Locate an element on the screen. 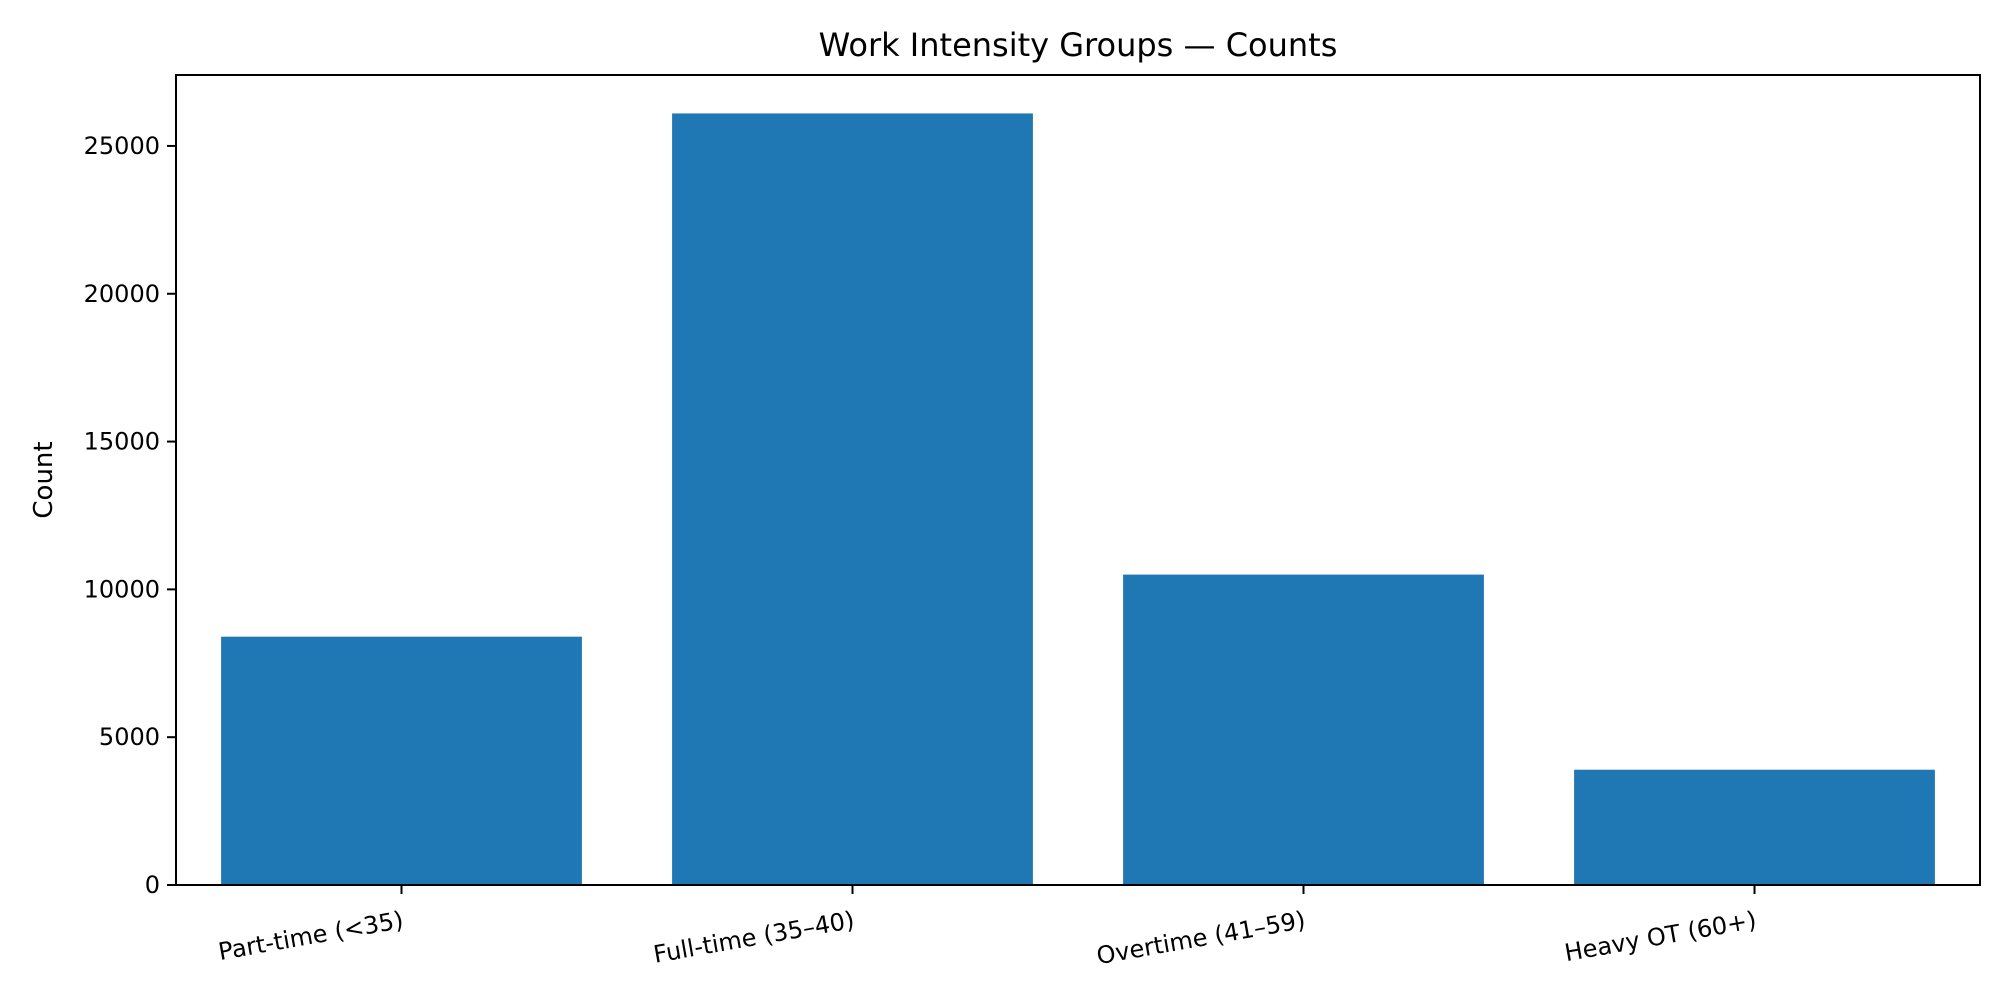  chart-title: Work Intensity Groups — Counts is located at coordinates (1078, 45).